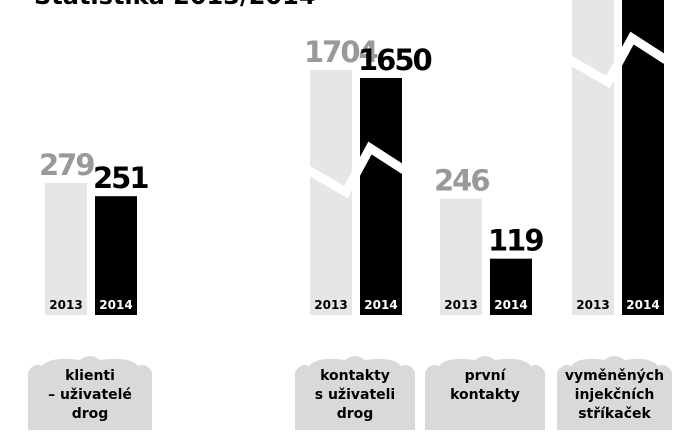 This screenshot has height=434, width=686. What do you see at coordinates (66, 165) in the screenshot?
I see `value-label: 279` at bounding box center [66, 165].